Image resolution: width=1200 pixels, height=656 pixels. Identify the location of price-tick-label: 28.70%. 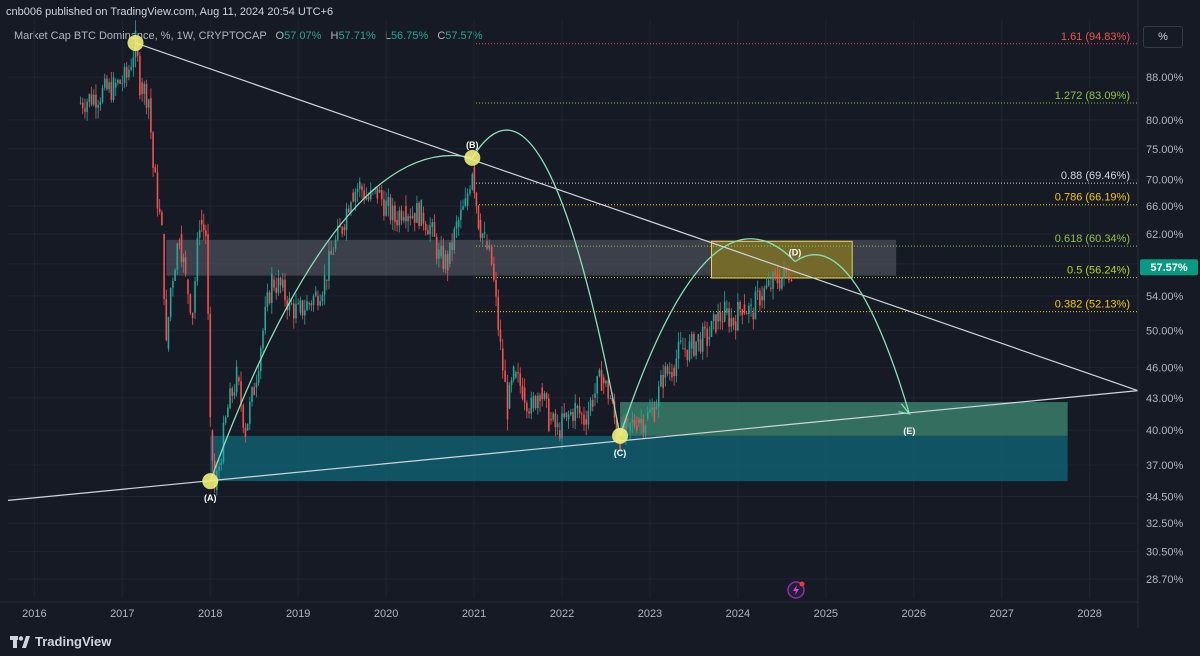
(1165, 580).